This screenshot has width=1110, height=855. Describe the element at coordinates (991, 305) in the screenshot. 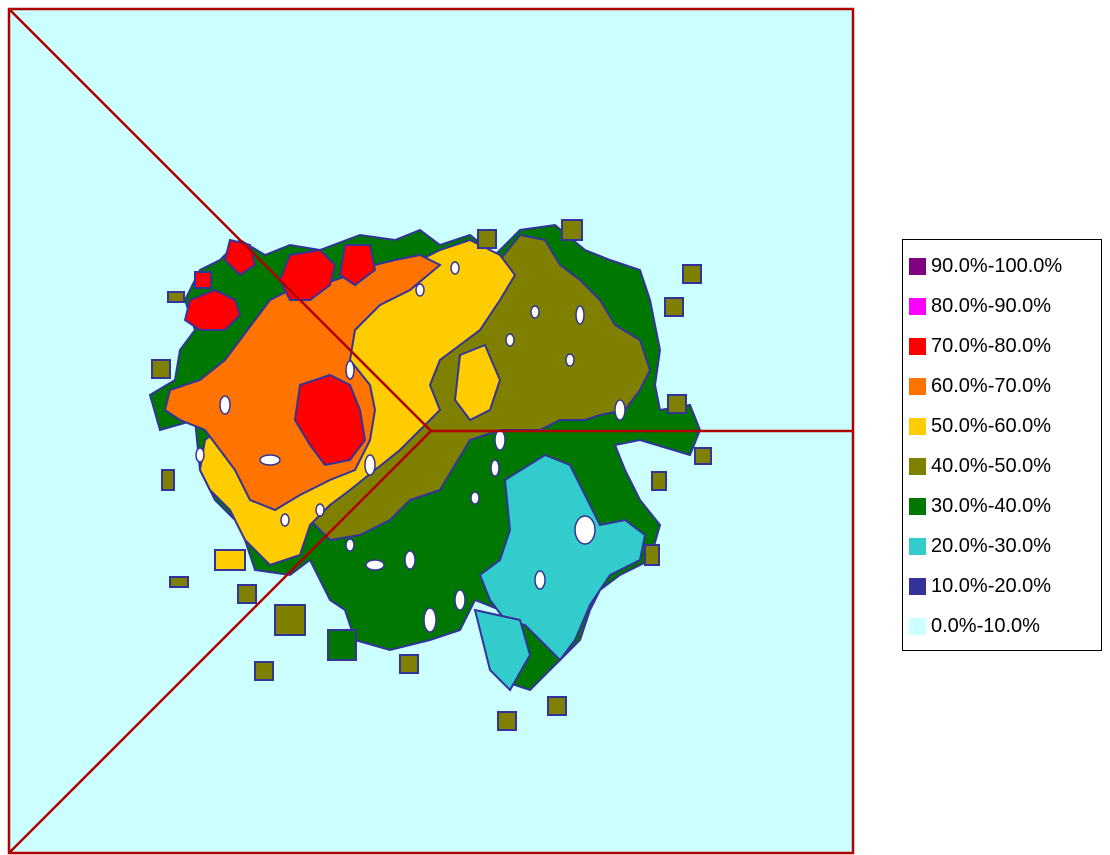

I see `legend-label: 80.0%-90.0%` at that location.